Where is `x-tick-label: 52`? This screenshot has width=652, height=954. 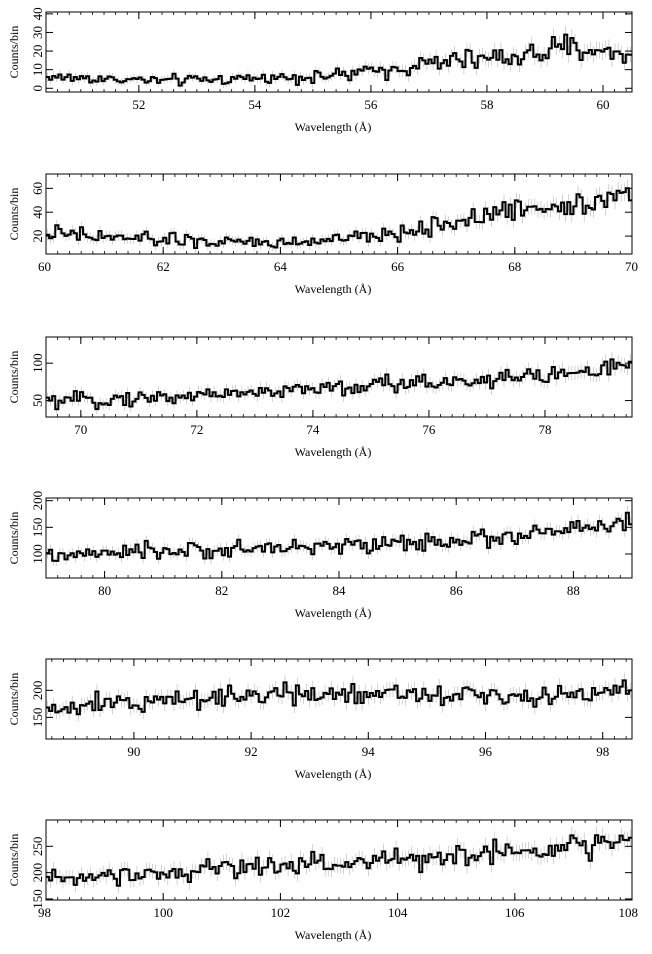
x-tick-label: 52 is located at coordinates (138, 104).